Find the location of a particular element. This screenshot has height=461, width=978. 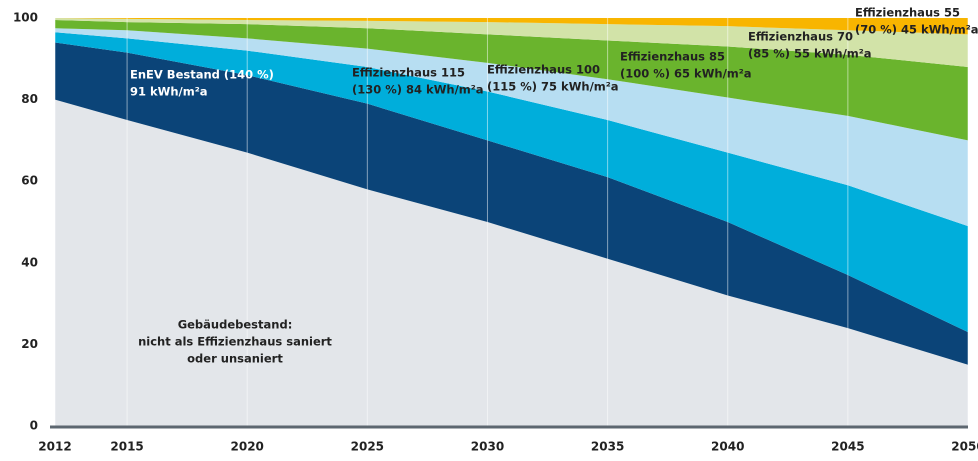

series-label: (115 %) 75 kWh/m²a is located at coordinates (553, 87).